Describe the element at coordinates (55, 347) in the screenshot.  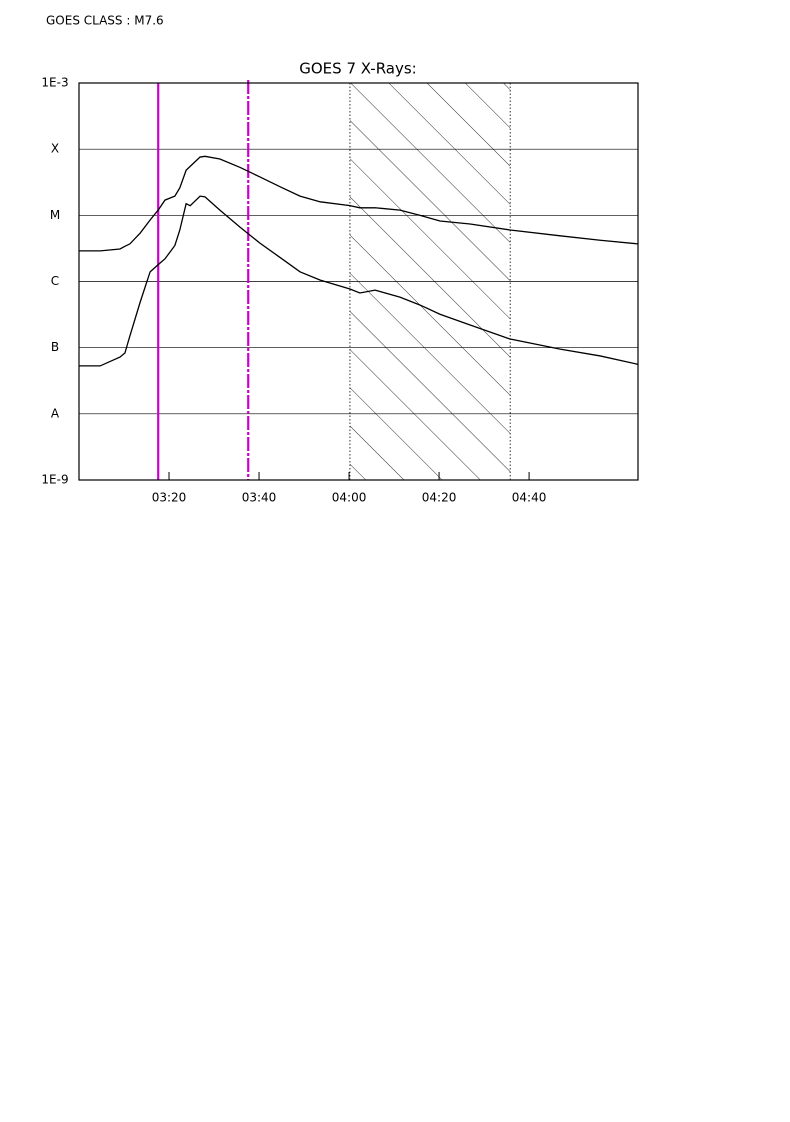
I see `y-tick-label: B` at that location.